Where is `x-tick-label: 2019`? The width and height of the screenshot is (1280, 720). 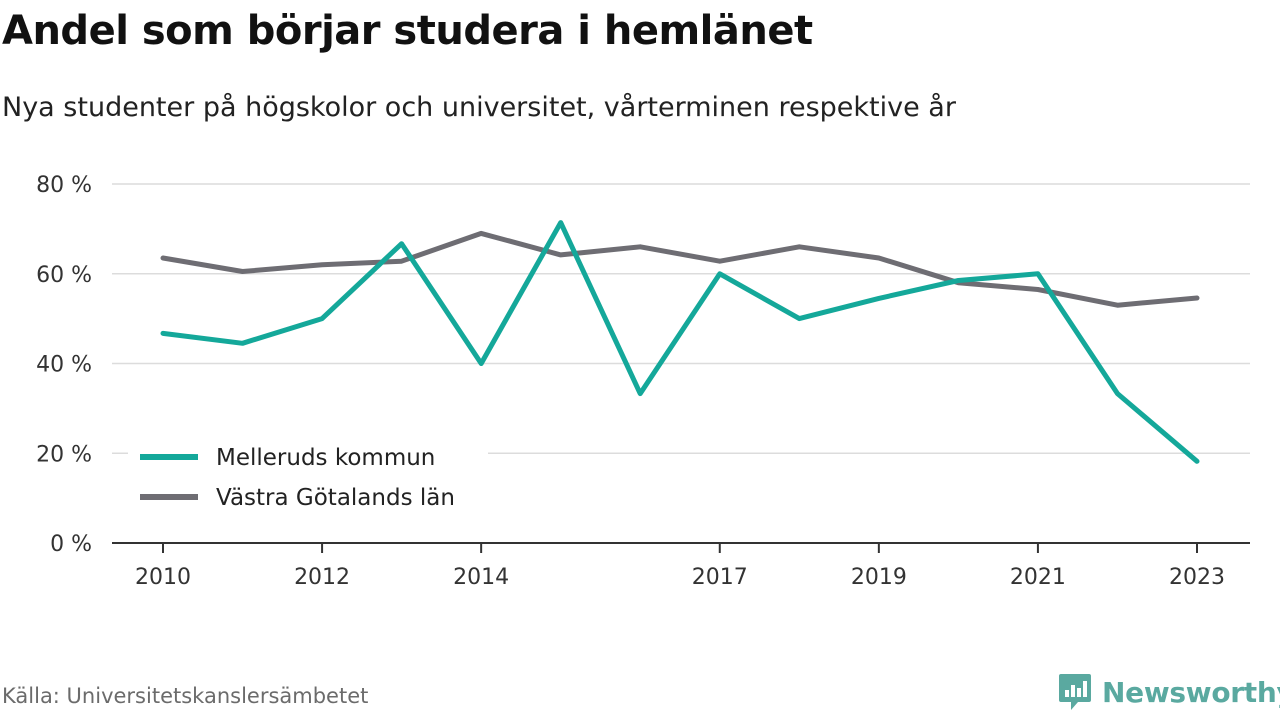 x-tick-label: 2019 is located at coordinates (879, 577).